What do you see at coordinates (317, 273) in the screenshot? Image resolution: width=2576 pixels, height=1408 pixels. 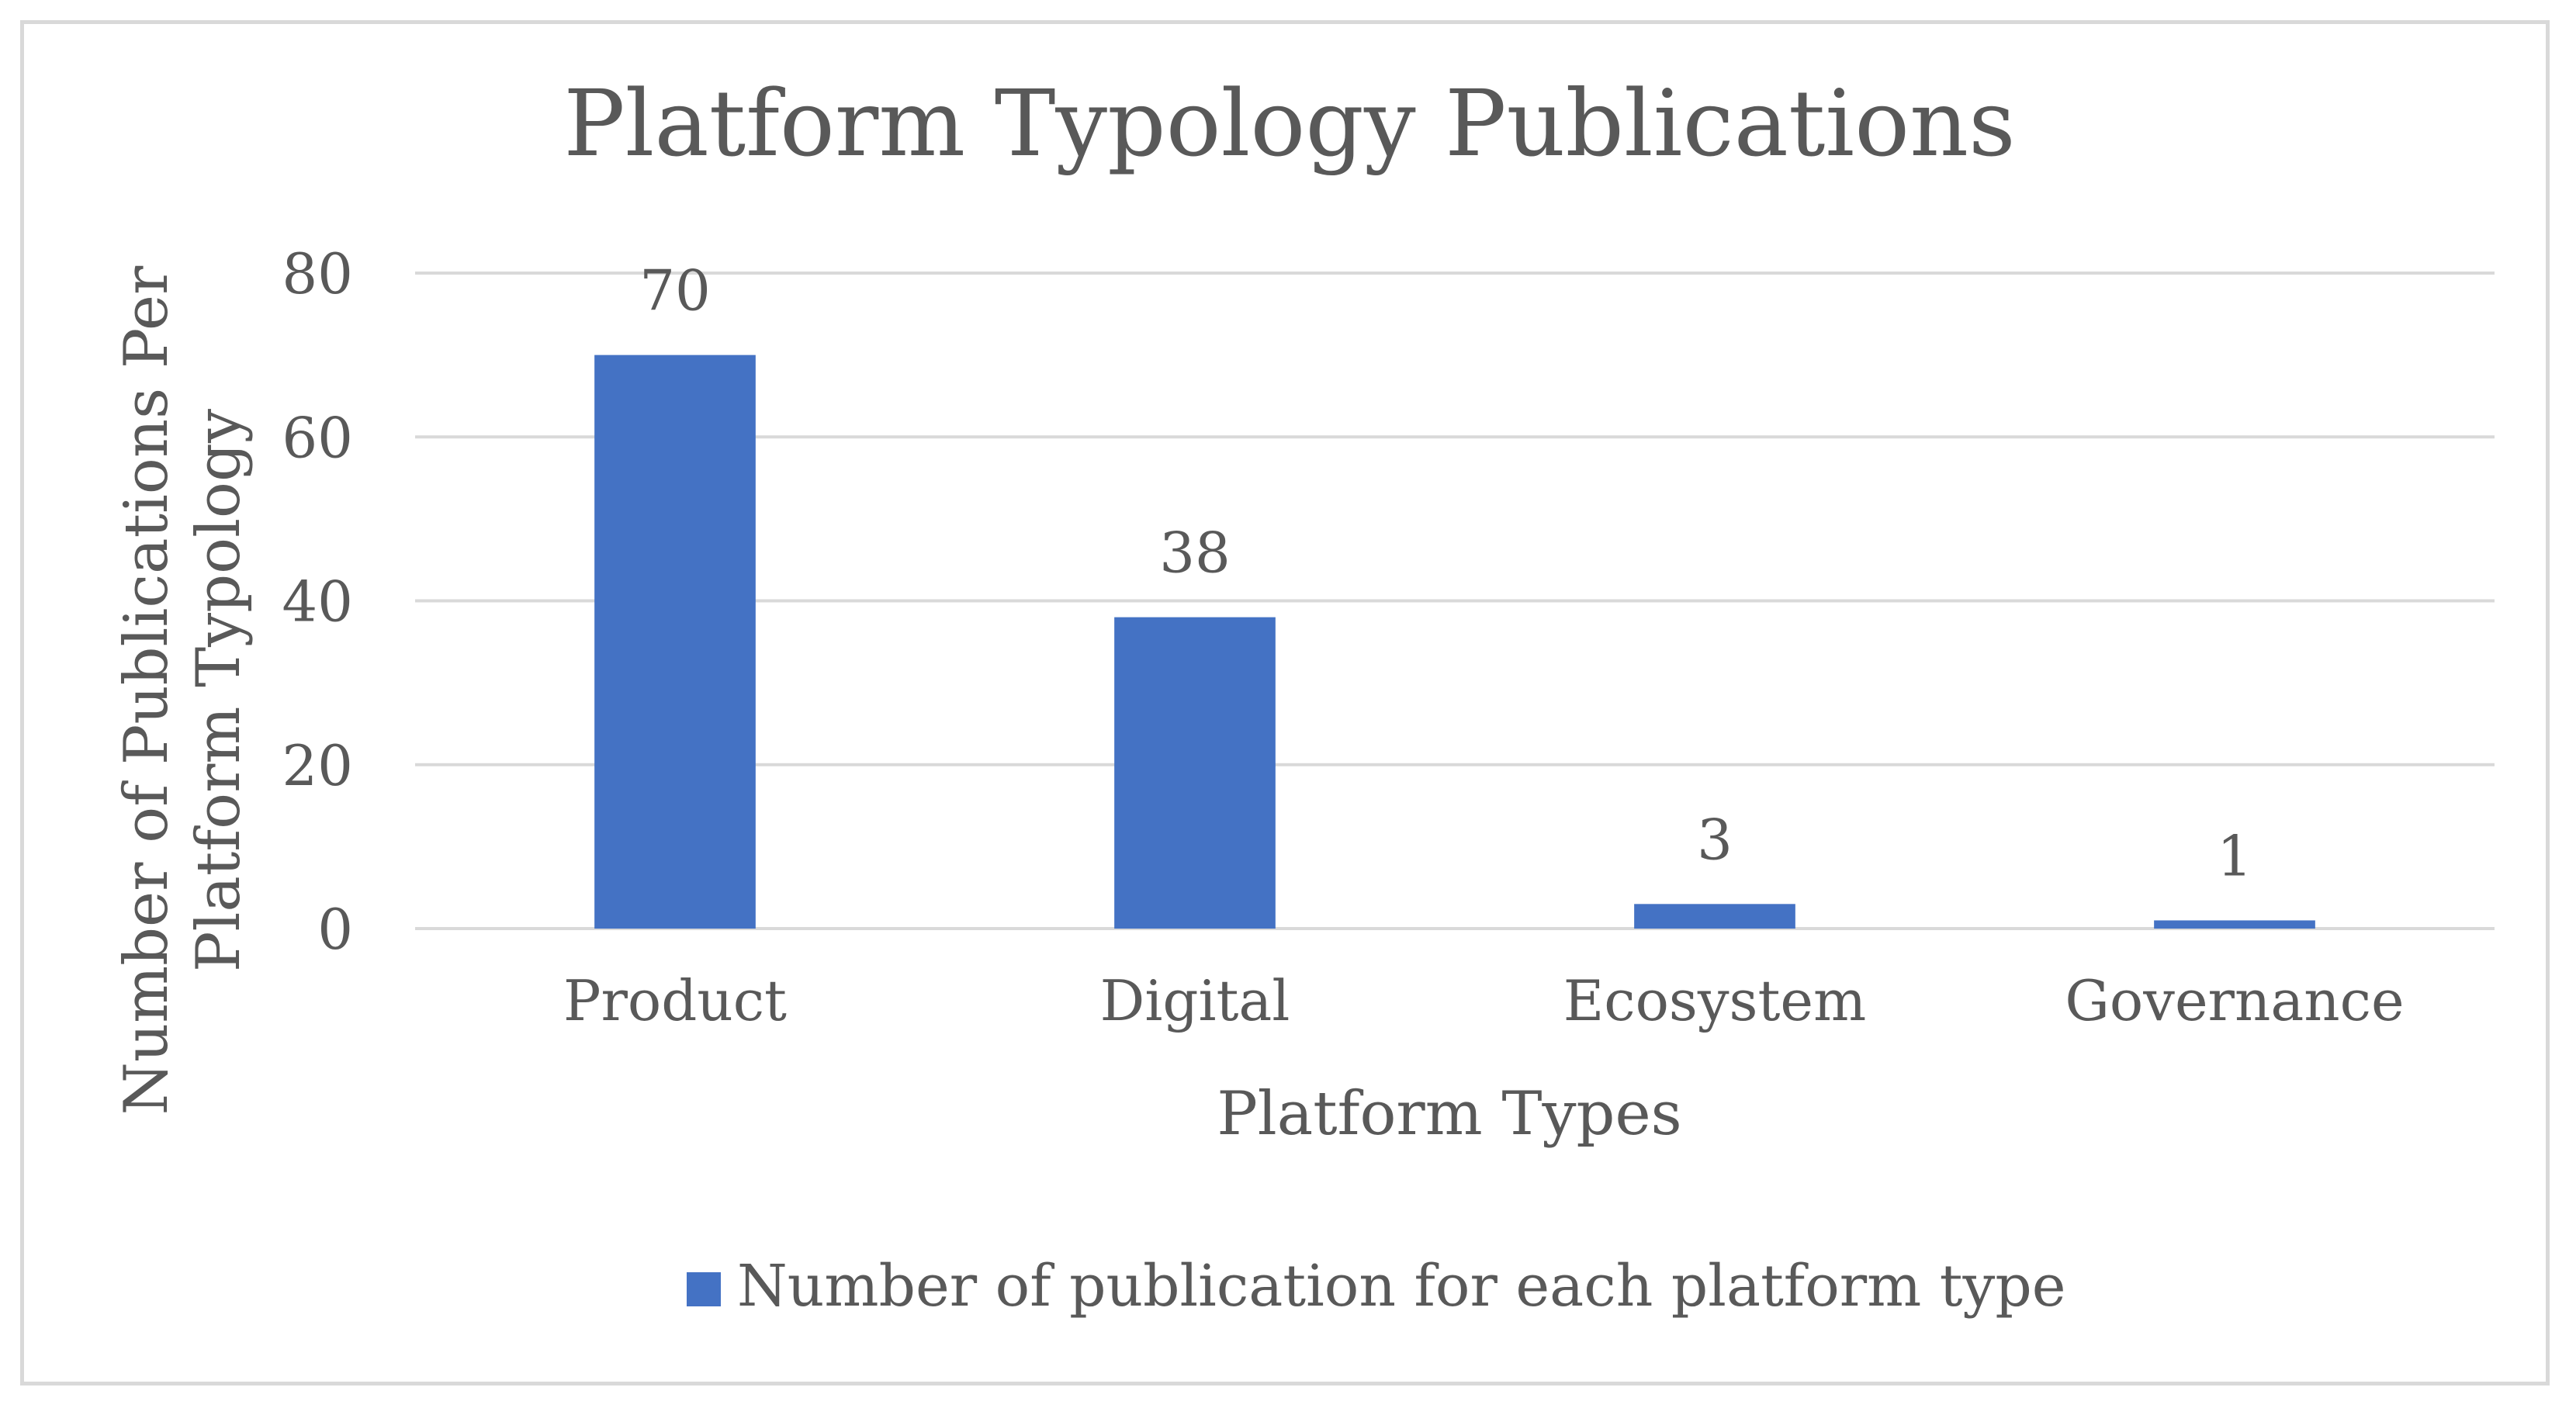 I see `y-tick-label: 80` at bounding box center [317, 273].